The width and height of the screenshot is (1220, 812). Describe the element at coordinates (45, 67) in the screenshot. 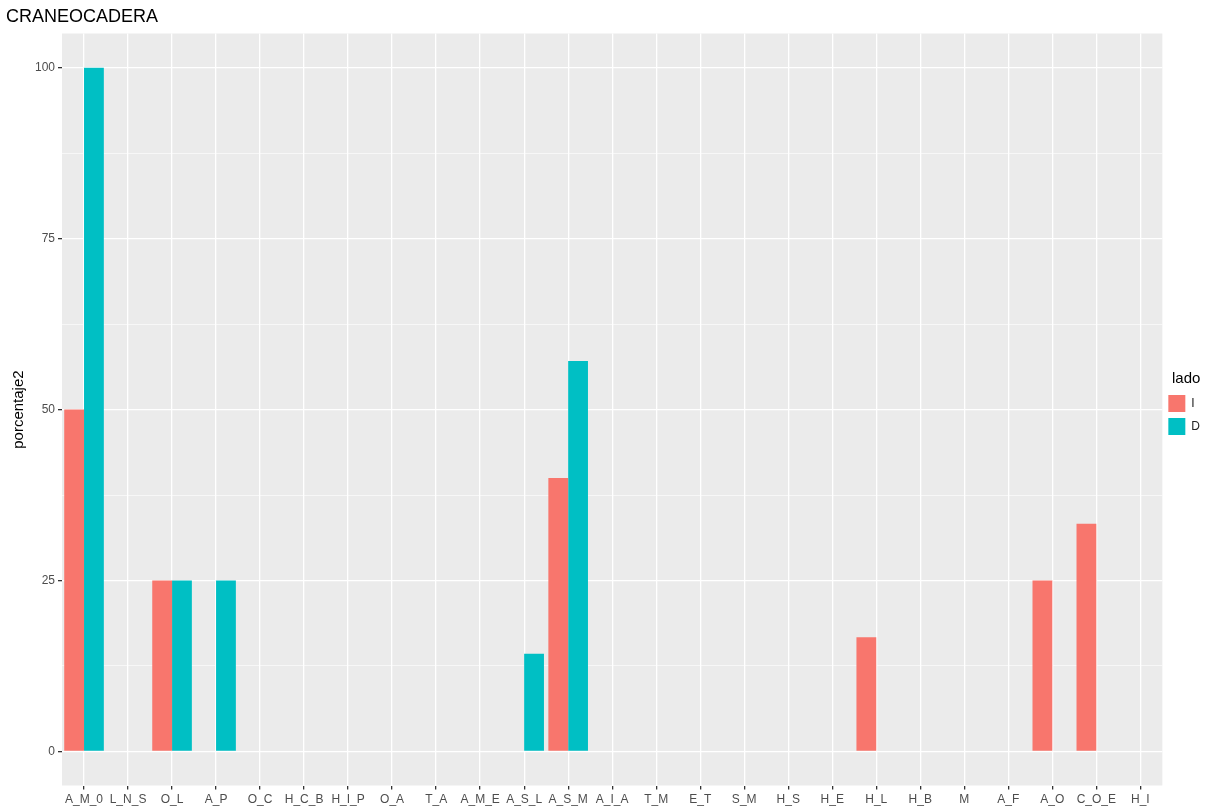

I see `y-tick-label: 100` at that location.